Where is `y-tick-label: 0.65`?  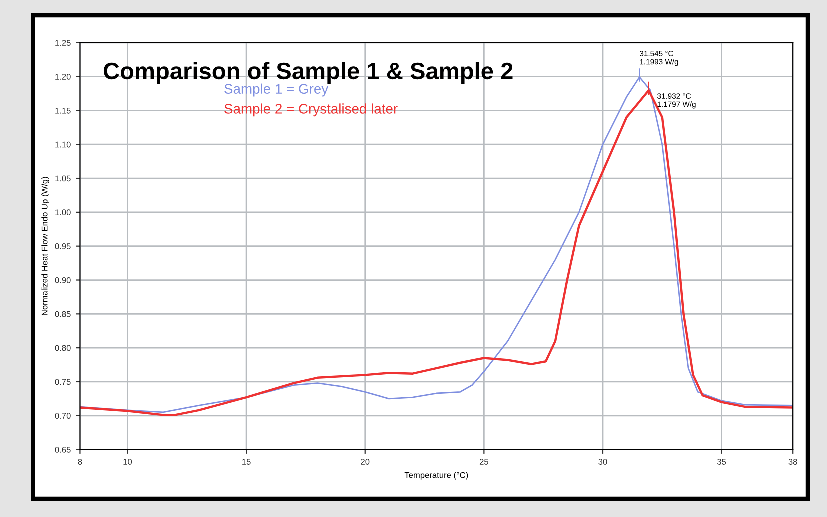
y-tick-label: 0.65 is located at coordinates (63, 449).